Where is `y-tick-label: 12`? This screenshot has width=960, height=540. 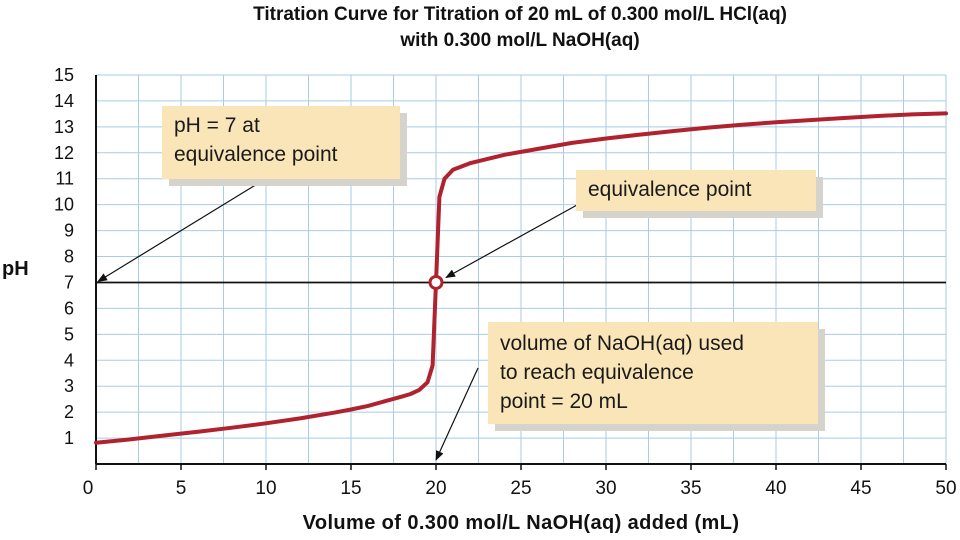
y-tick-label: 12 is located at coordinates (64, 153).